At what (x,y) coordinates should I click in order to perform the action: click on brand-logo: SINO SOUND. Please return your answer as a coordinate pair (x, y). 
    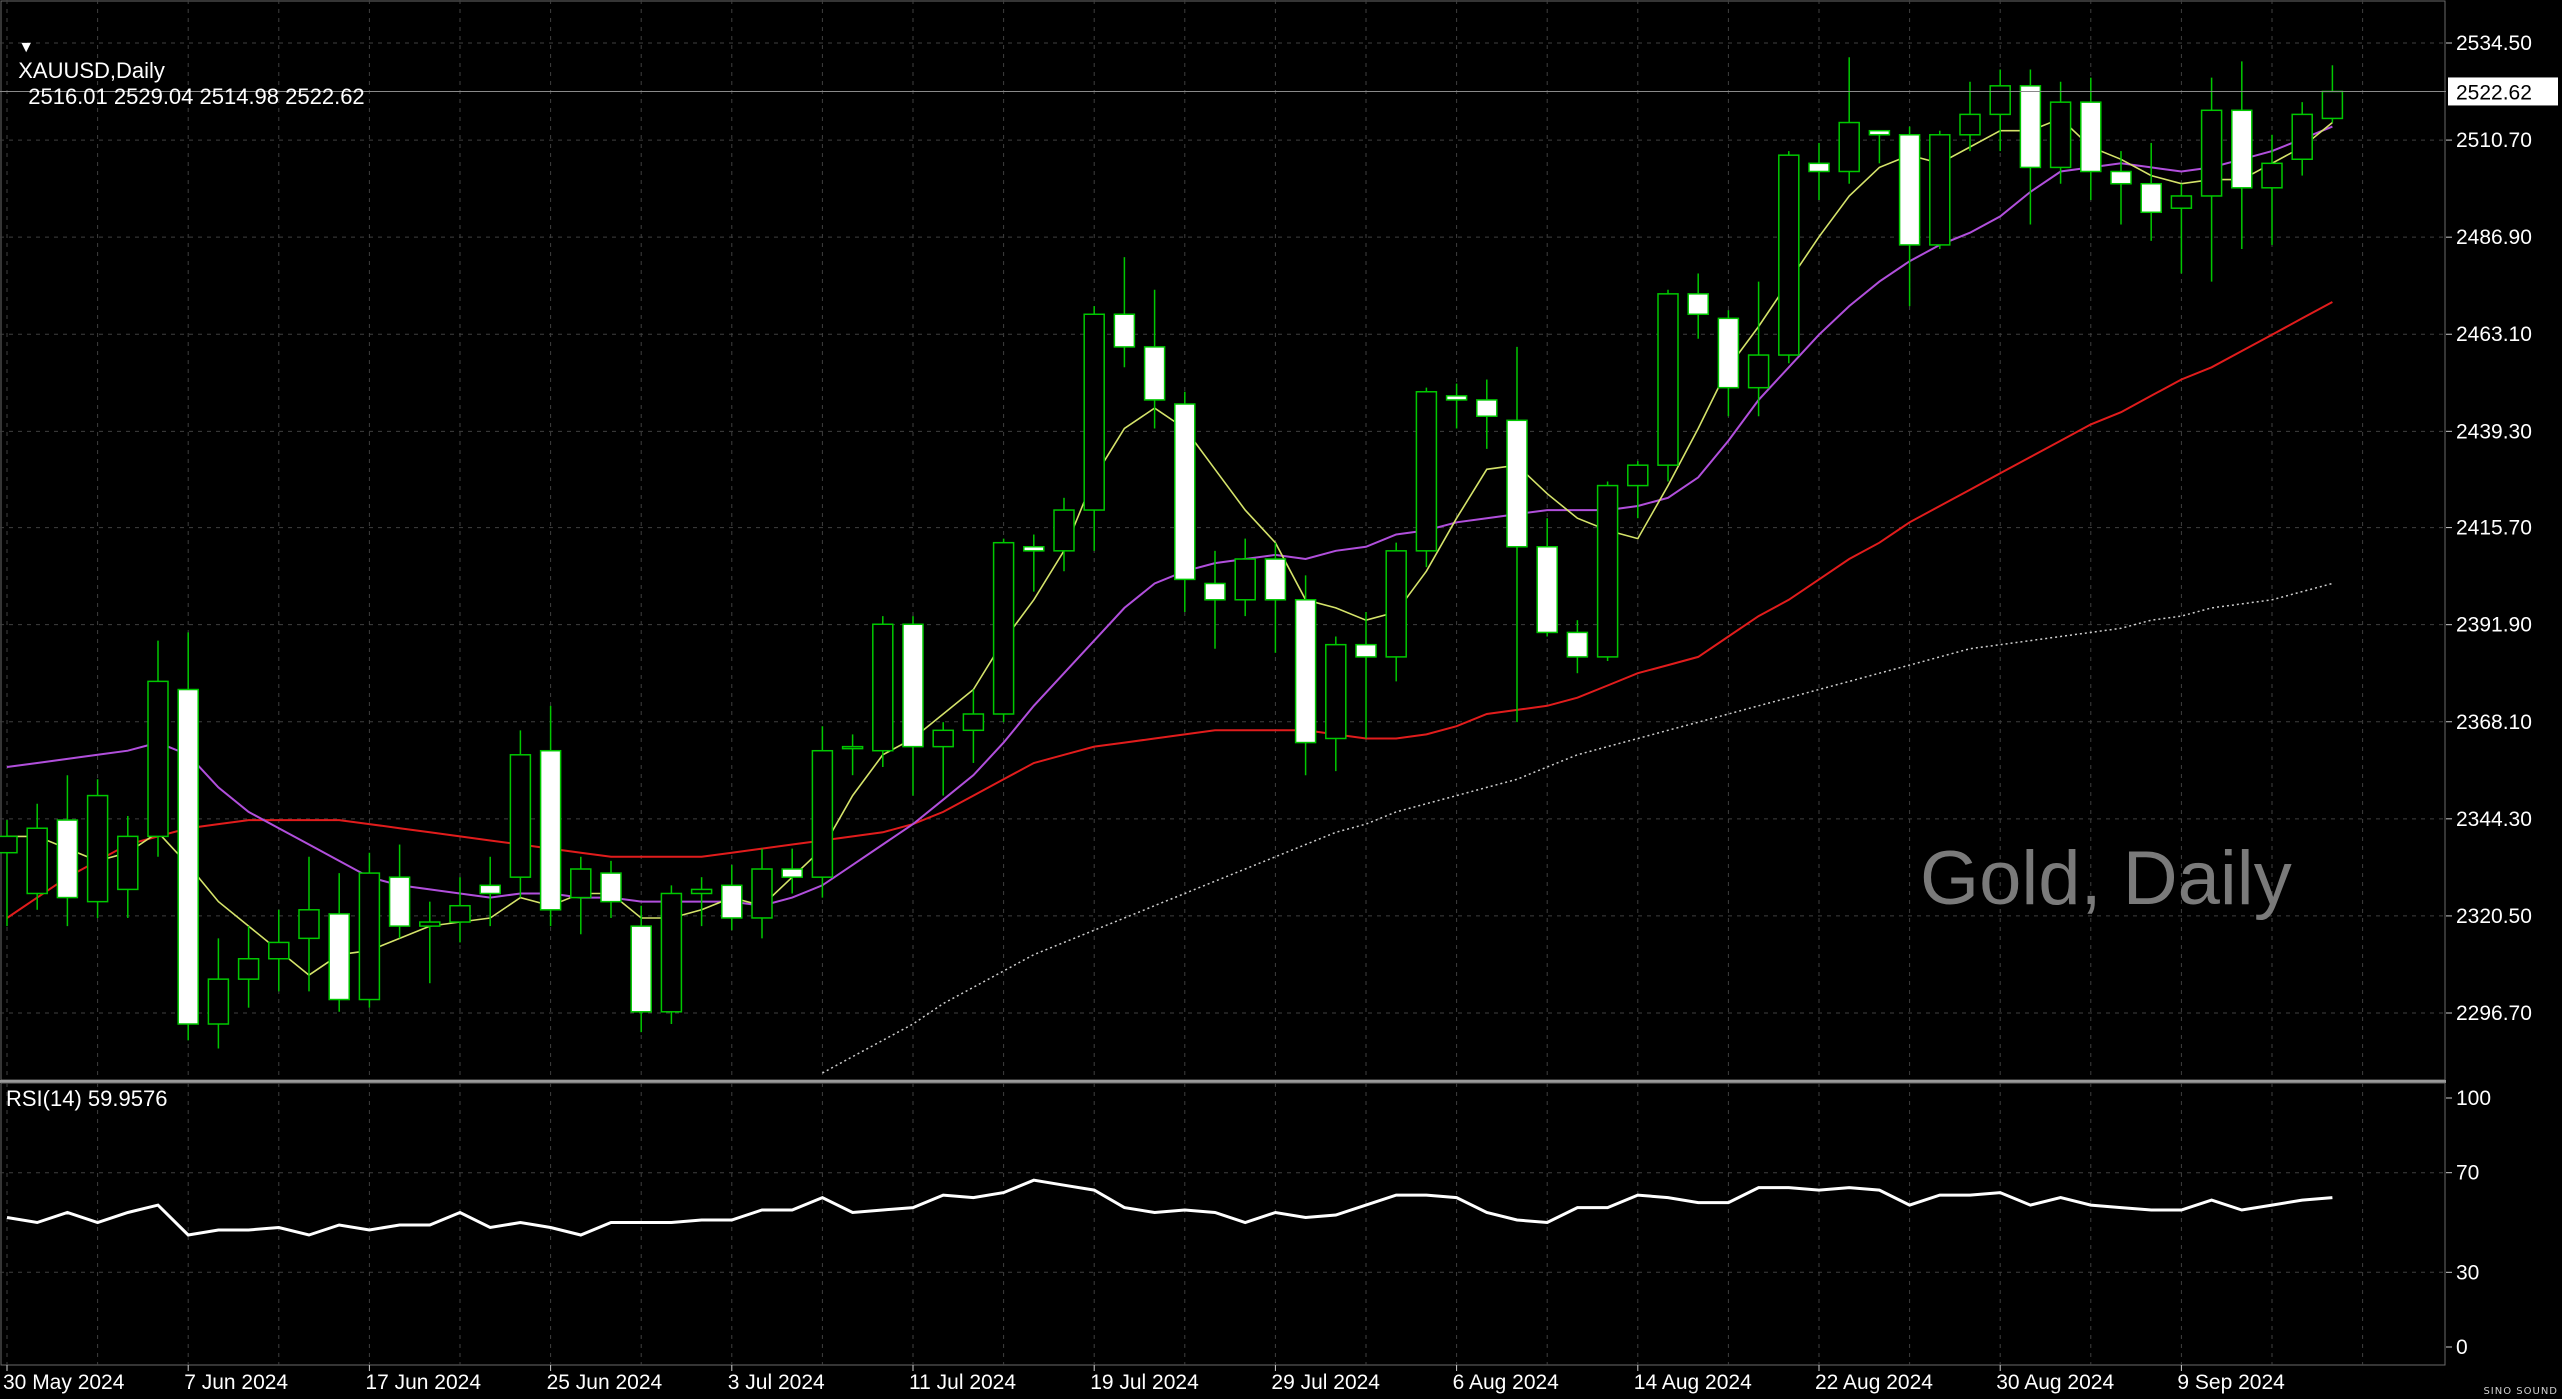
    Looking at the image, I should click on (2520, 1391).